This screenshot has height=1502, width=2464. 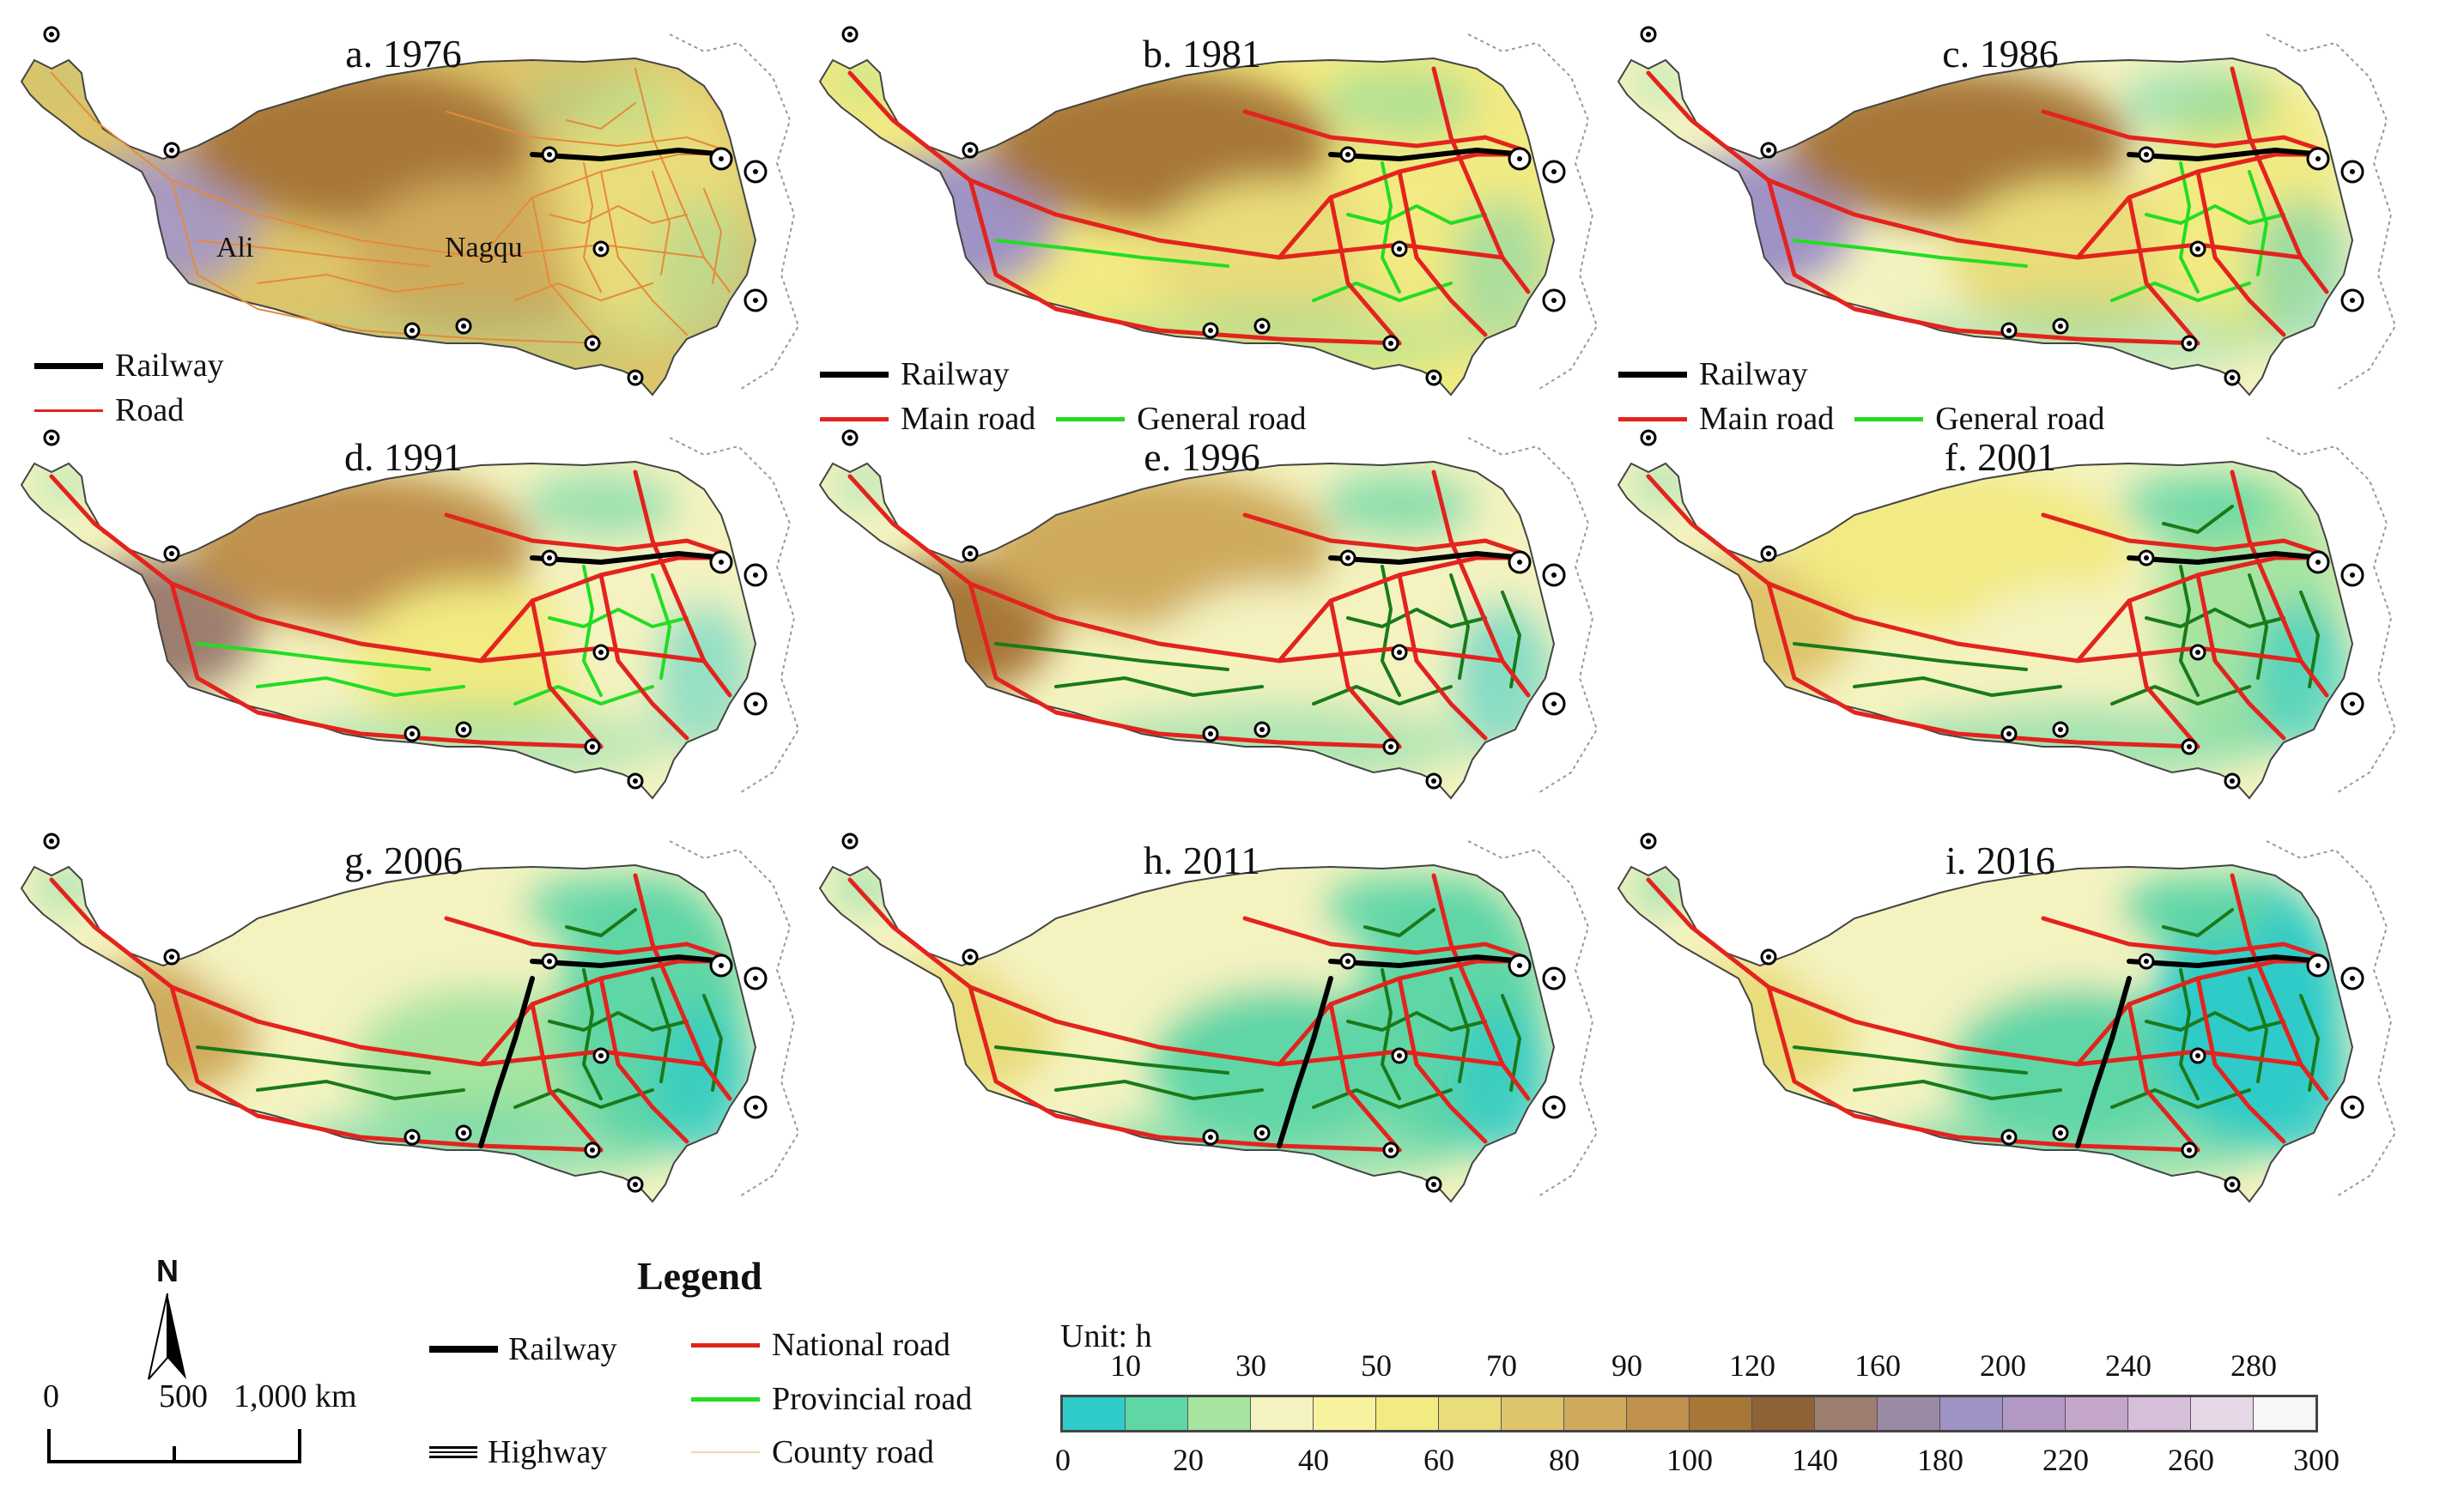 What do you see at coordinates (129, 388) in the screenshot?
I see `panel-a-legend: Railway Road` at bounding box center [129, 388].